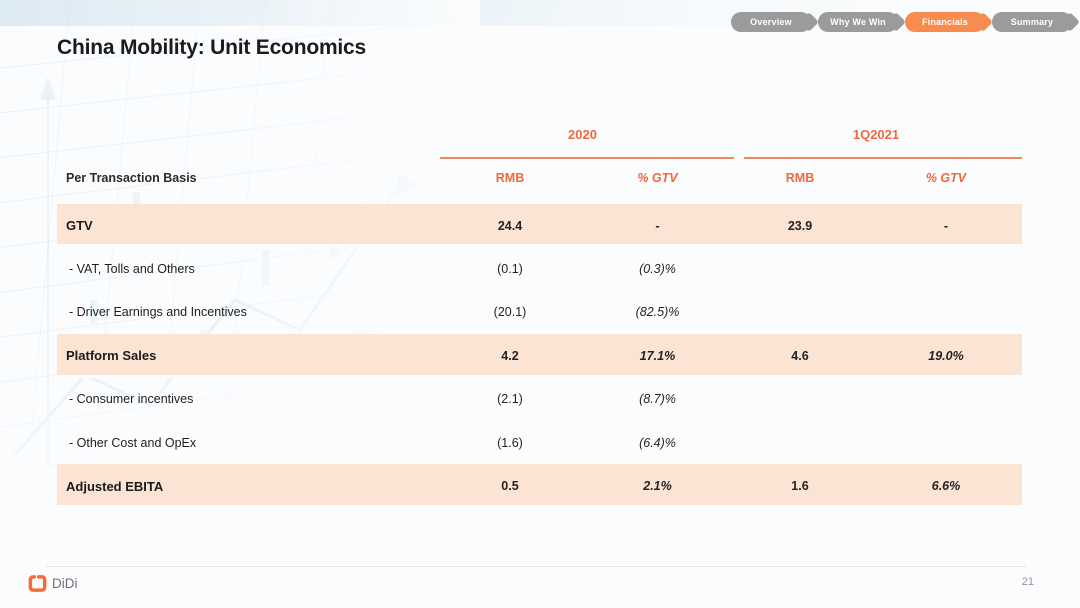 This screenshot has height=608, width=1080. I want to click on row-label: Platform Sales, so click(111, 356).